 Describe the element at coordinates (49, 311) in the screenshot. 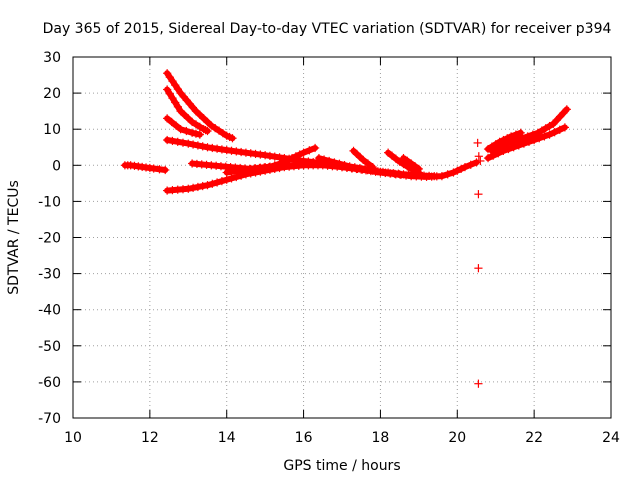

I see `y-tick-label: -40` at that location.